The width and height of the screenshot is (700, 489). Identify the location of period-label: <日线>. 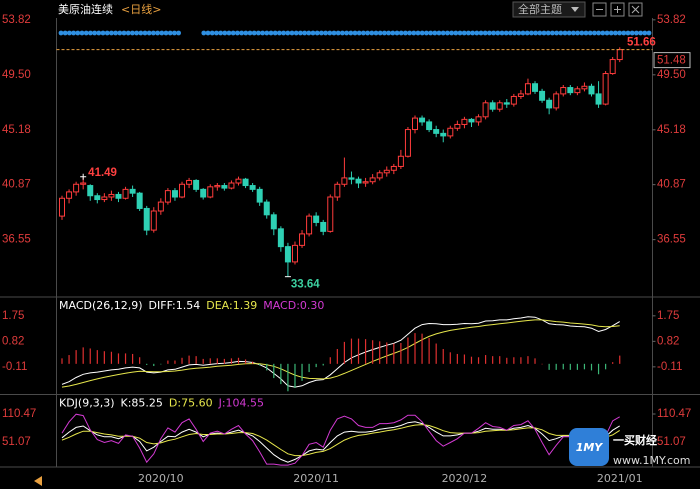
(141, 9).